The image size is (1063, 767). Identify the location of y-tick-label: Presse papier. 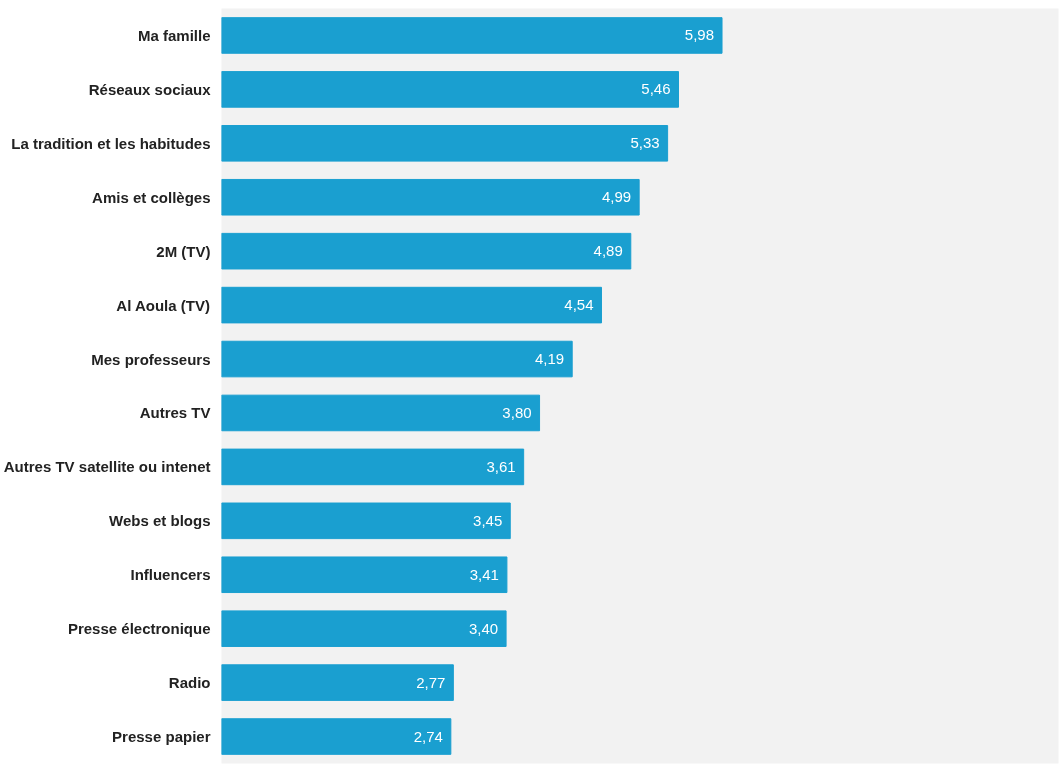
(161, 737).